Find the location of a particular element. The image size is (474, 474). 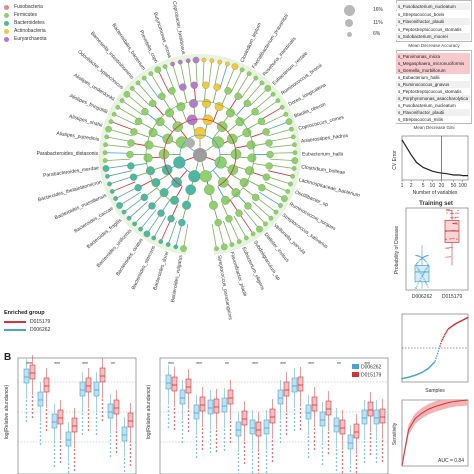

phylum-label: Firmicutes is located at coordinates (26, 15).